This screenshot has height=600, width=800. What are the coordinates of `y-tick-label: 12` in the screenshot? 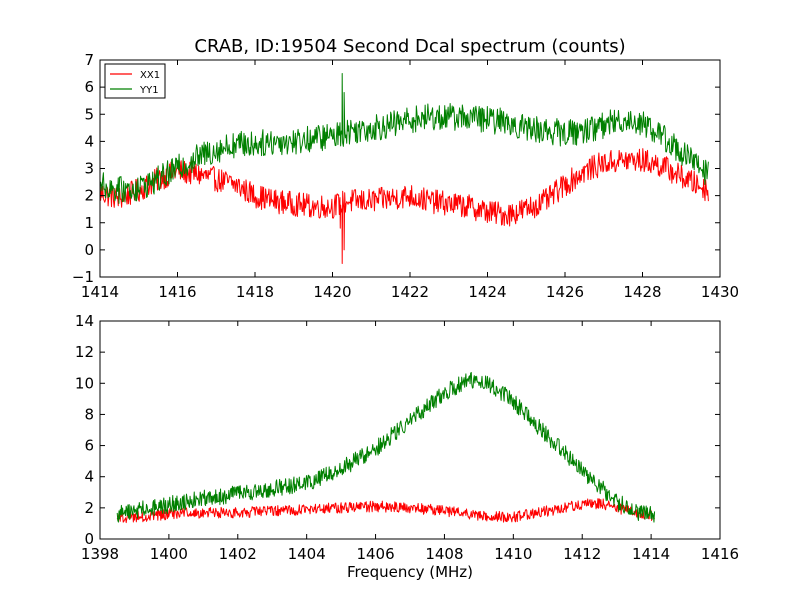 It's located at (84, 352).